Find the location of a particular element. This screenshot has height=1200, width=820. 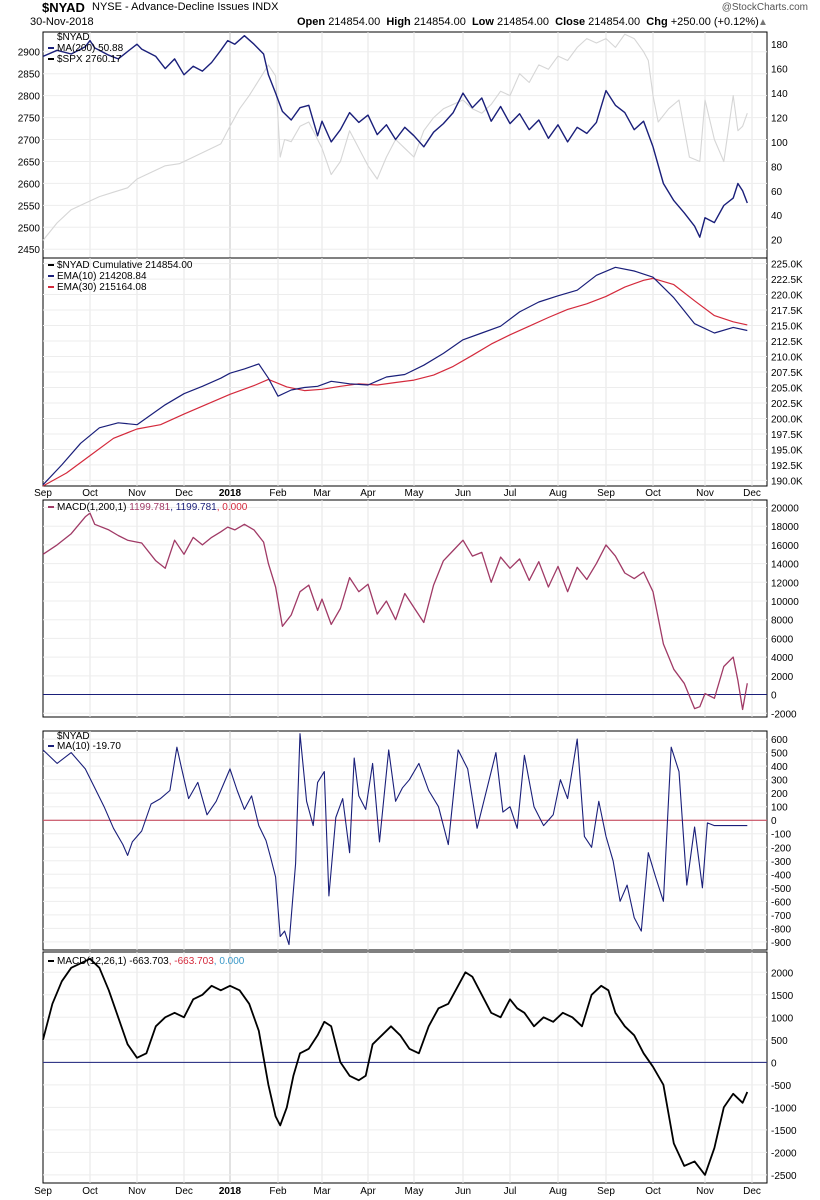

collapse-triangle-icon: ▲ is located at coordinates (763, 22).